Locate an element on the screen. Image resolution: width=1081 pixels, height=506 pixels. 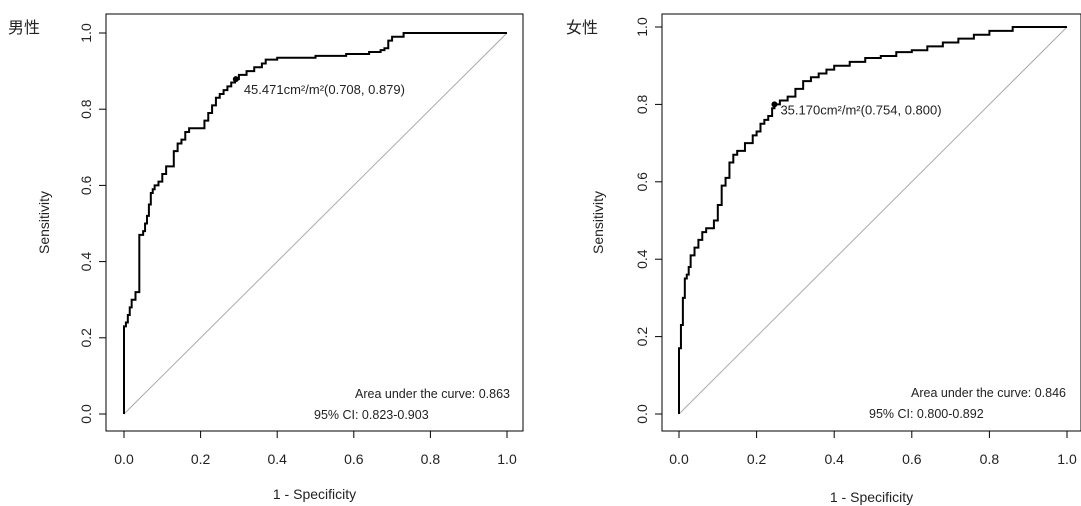
auc-label: Area under the curve: 0.846 is located at coordinates (988, 393).